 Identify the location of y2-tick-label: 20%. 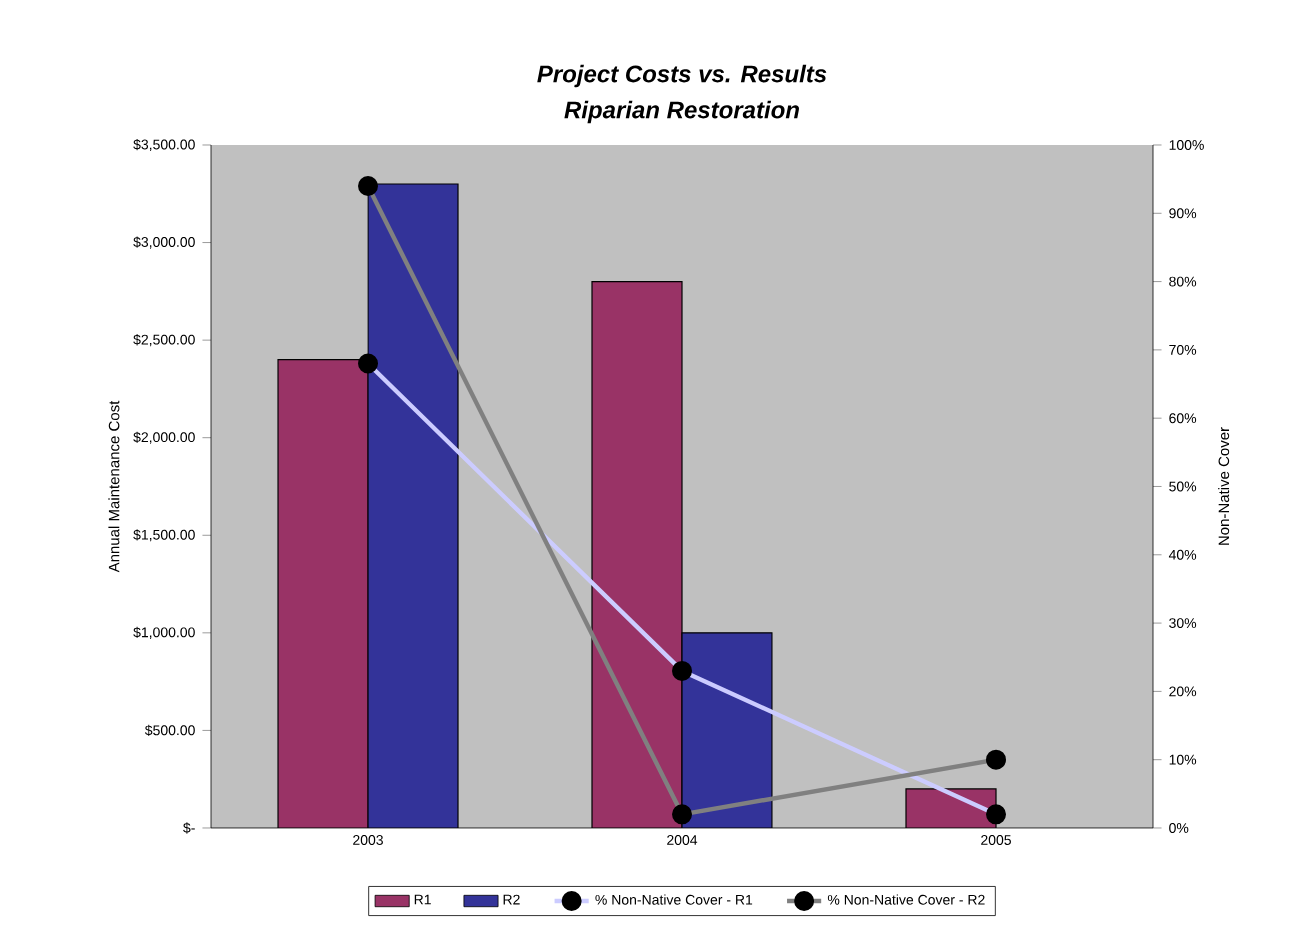
(1183, 691).